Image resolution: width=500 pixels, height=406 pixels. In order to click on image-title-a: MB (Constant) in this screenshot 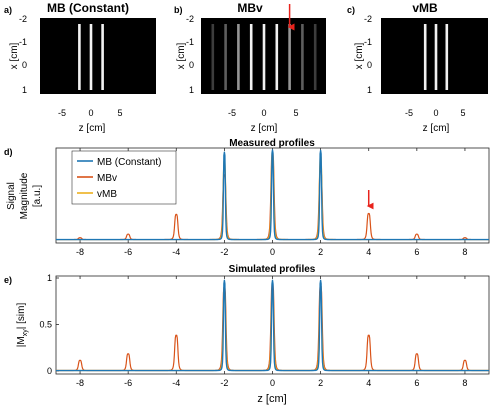, I will do `click(88, 8)`.